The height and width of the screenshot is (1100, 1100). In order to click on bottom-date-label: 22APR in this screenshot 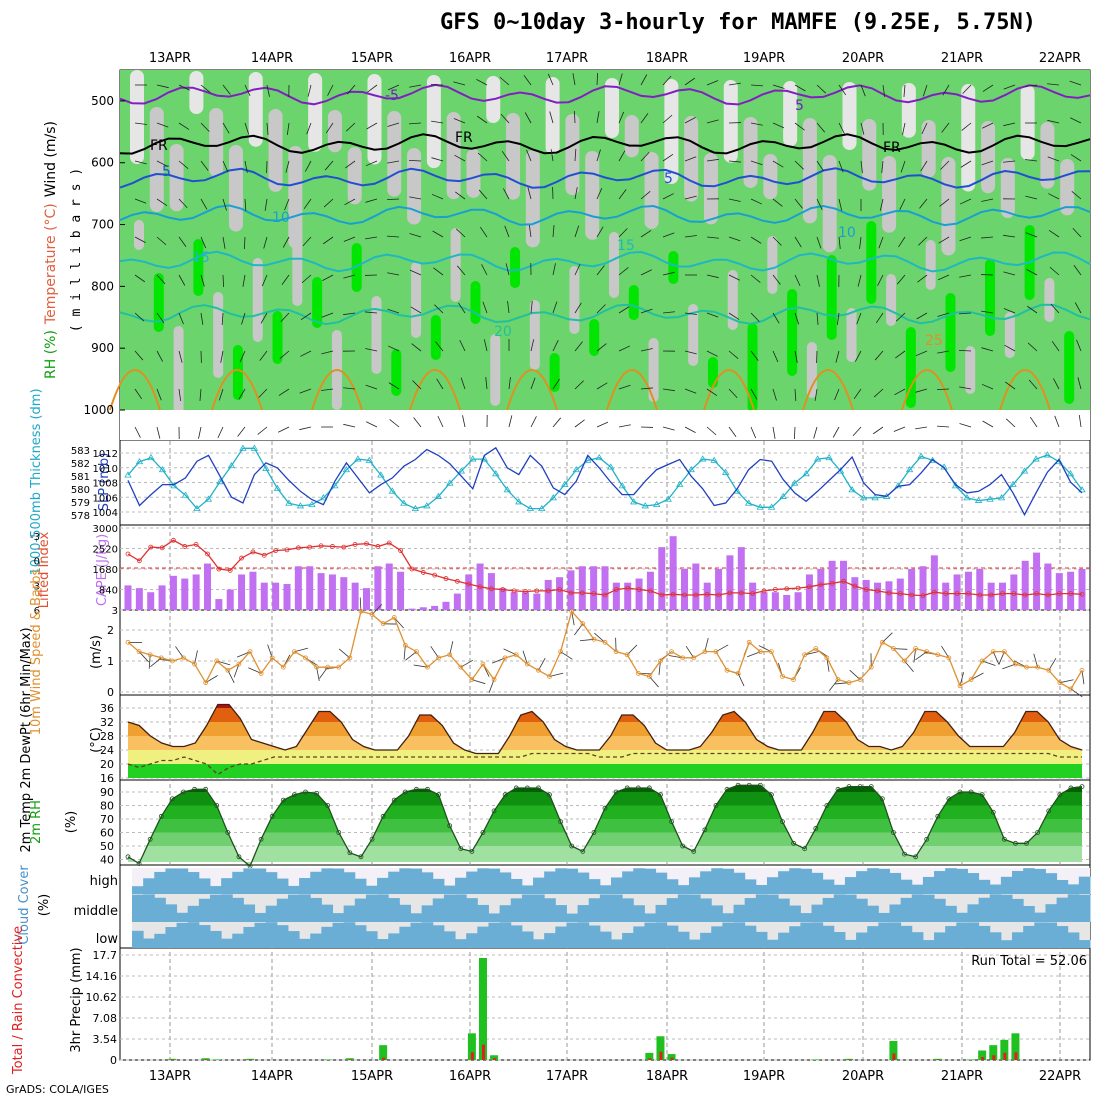, I will do `click(1060, 1076)`.